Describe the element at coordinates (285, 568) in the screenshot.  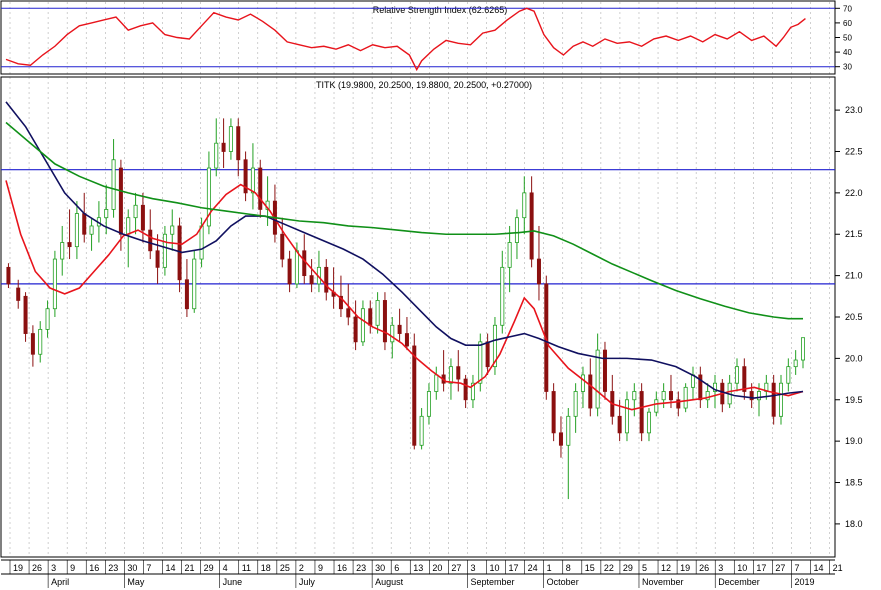
I see `day-tick-label: 25` at that location.